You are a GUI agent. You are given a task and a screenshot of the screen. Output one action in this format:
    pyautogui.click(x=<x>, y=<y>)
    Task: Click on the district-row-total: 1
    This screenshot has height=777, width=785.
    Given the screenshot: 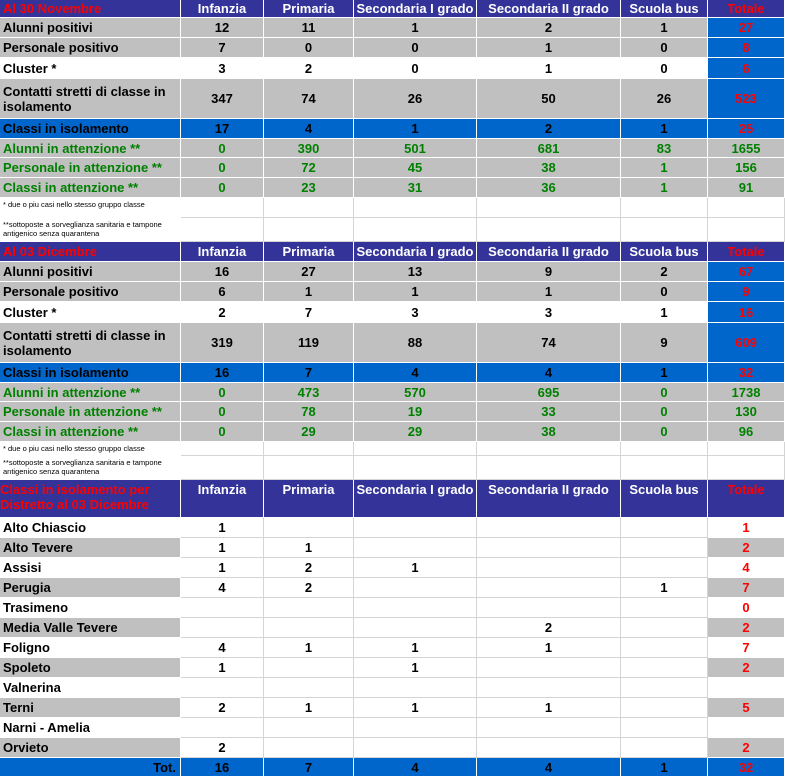 What is the action you would take?
    pyautogui.click(x=746, y=528)
    